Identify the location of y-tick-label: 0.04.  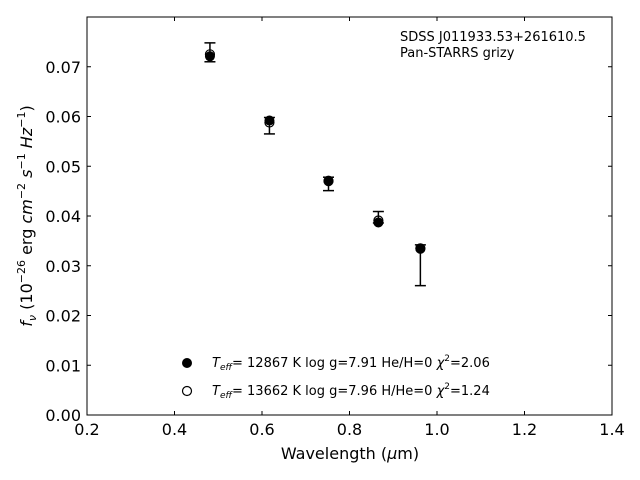
(63, 216).